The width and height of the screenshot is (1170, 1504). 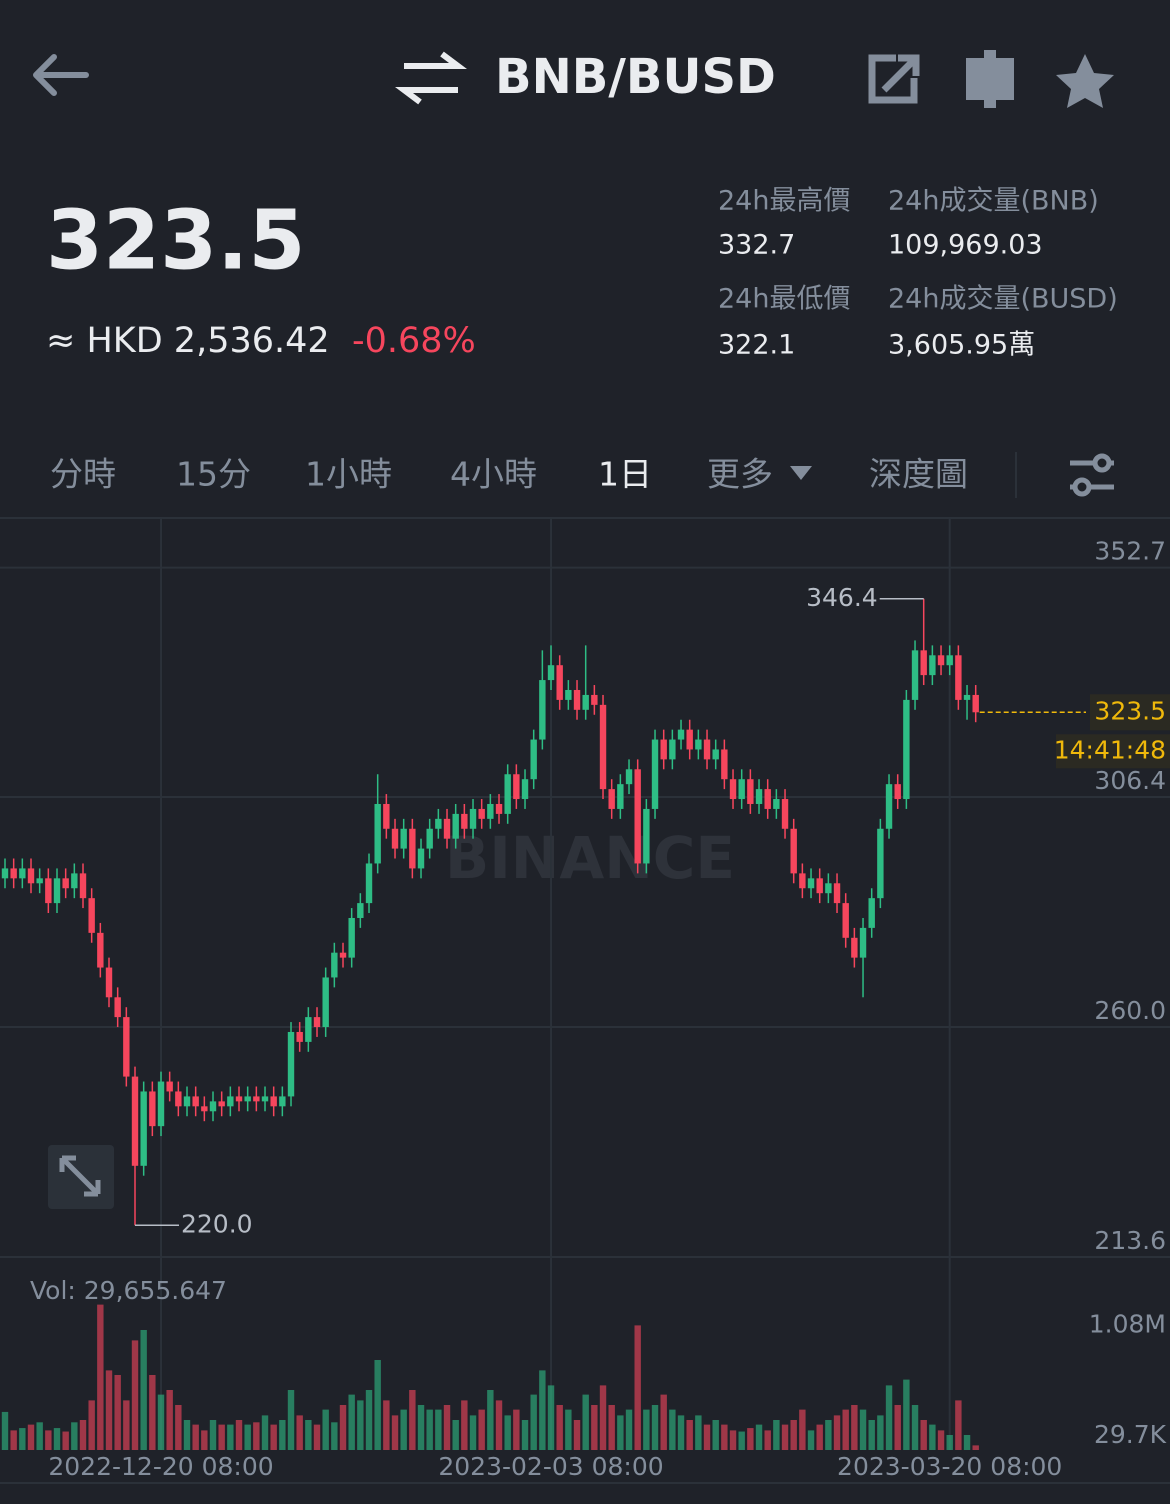 What do you see at coordinates (83, 474) in the screenshot?
I see `tab: 分時` at bounding box center [83, 474].